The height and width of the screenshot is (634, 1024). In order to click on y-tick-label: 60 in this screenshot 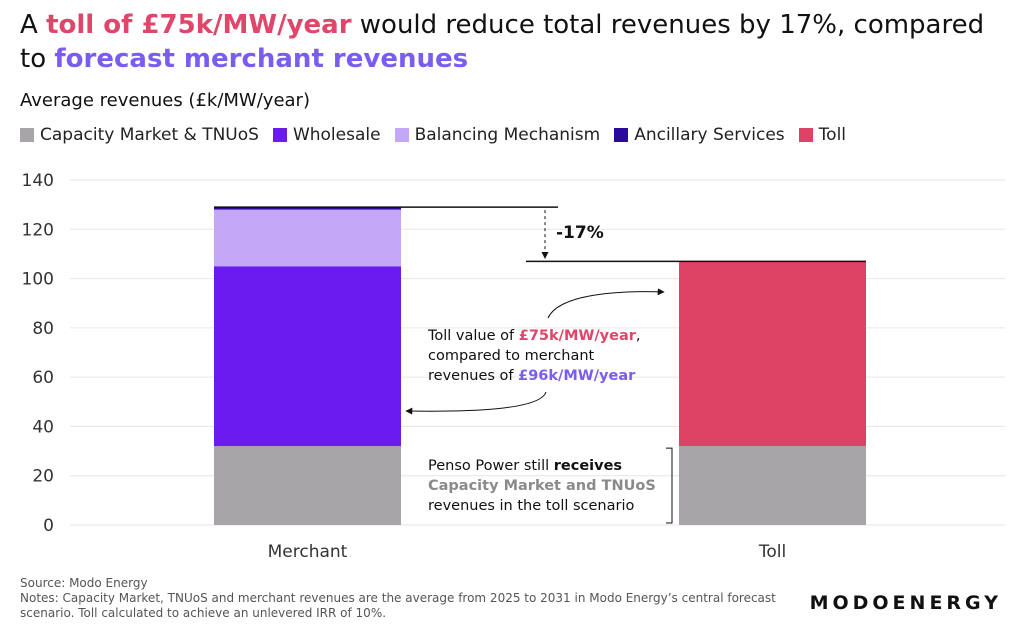, I will do `click(43, 378)`.